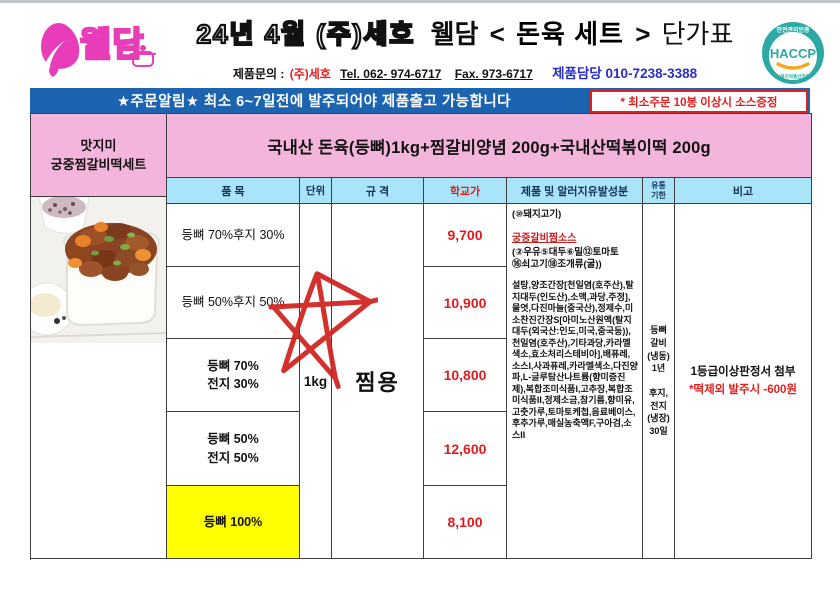 Image resolution: width=840 pixels, height=594 pixels. Describe the element at coordinates (743, 371) in the screenshot. I see `remark-grade-text: 1등급이상판정서 첨부` at that location.